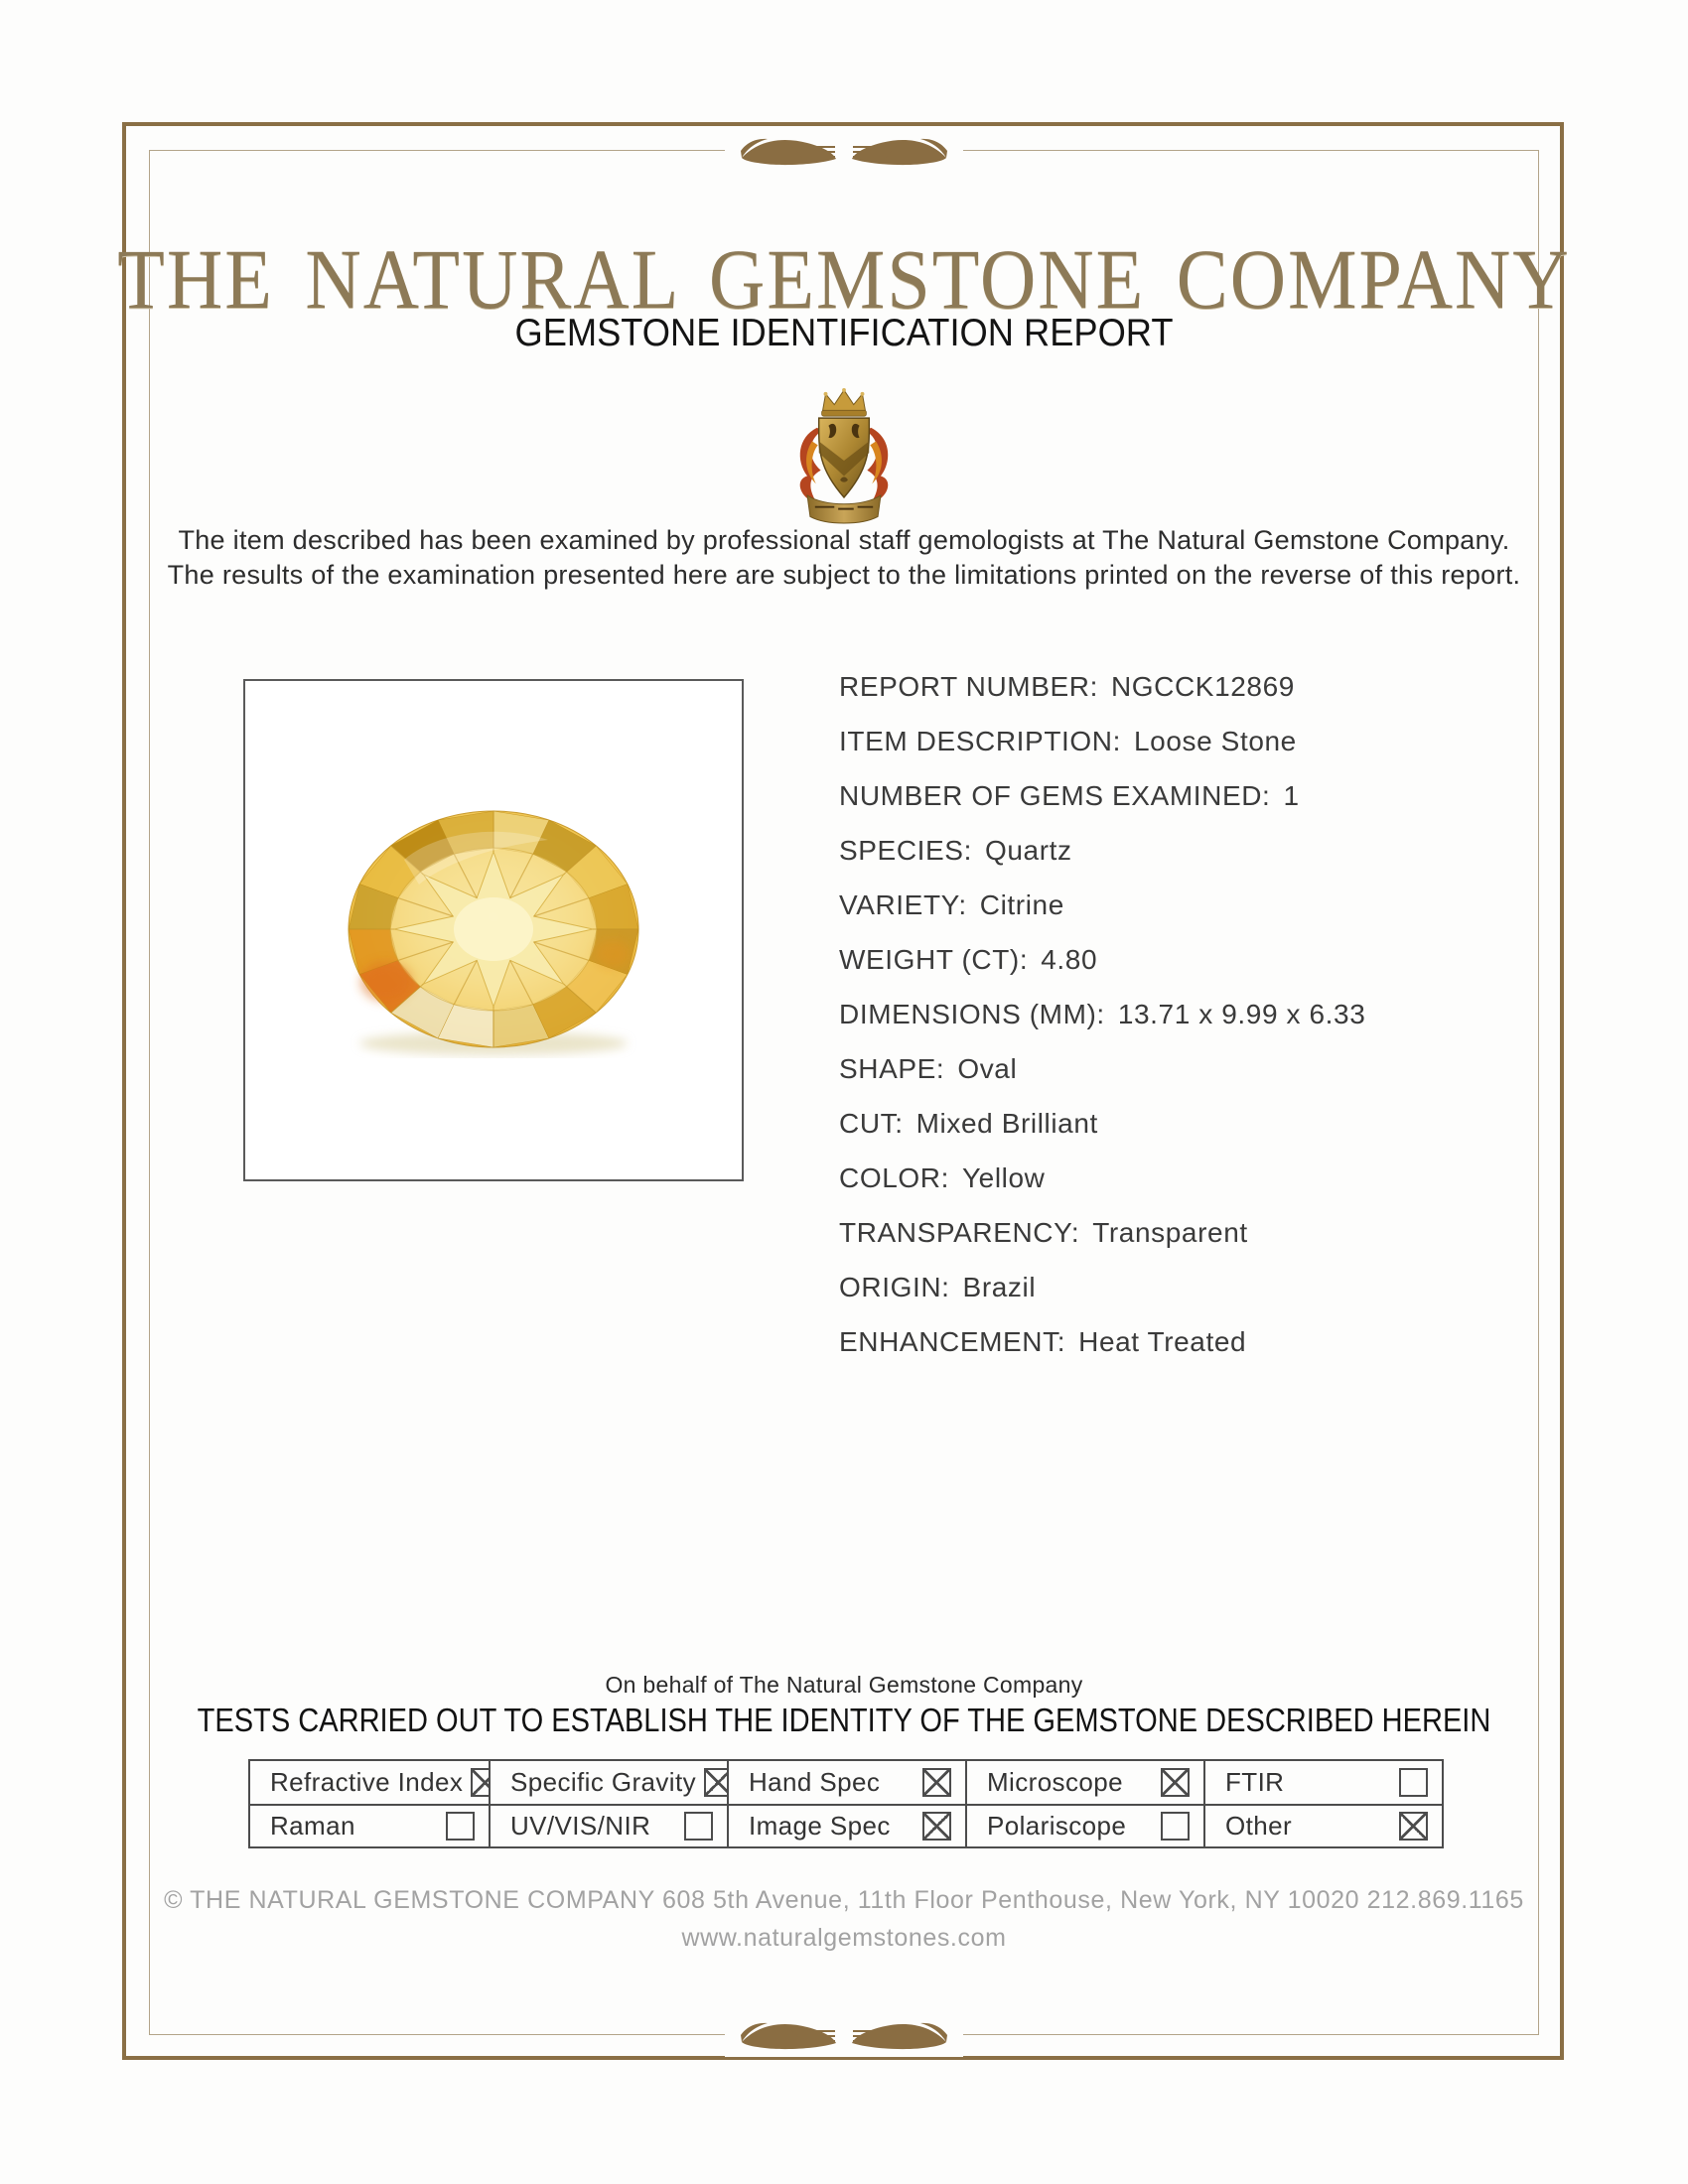  What do you see at coordinates (871, 1123) in the screenshot?
I see `detail-label: CUT:` at bounding box center [871, 1123].